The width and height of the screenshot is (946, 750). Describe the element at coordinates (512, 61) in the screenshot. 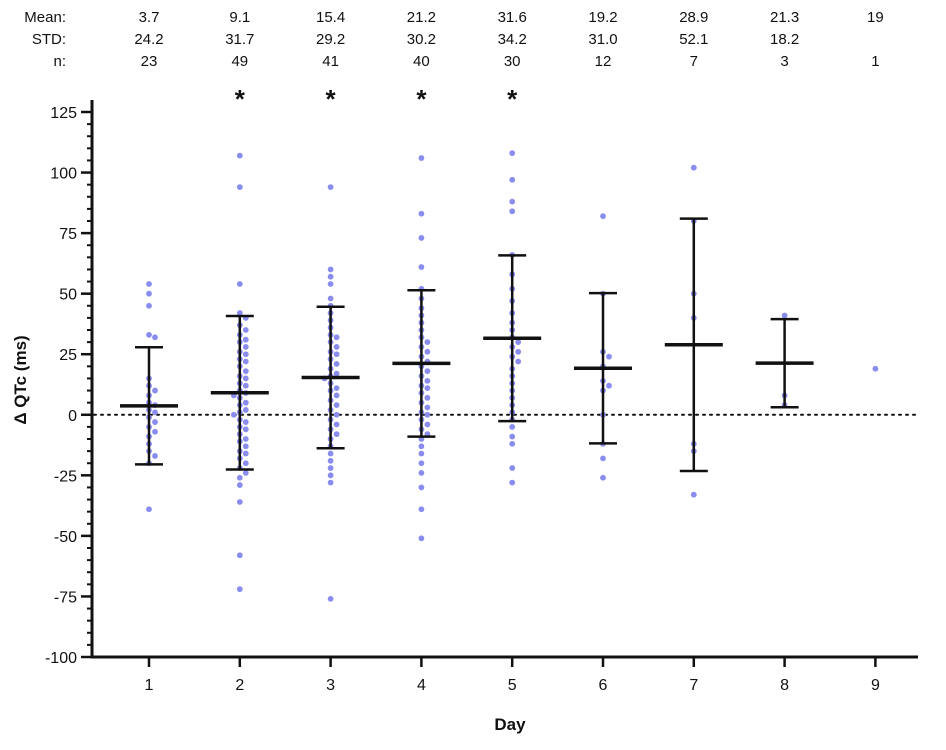

I see `stat-n-day-5: 30` at that location.